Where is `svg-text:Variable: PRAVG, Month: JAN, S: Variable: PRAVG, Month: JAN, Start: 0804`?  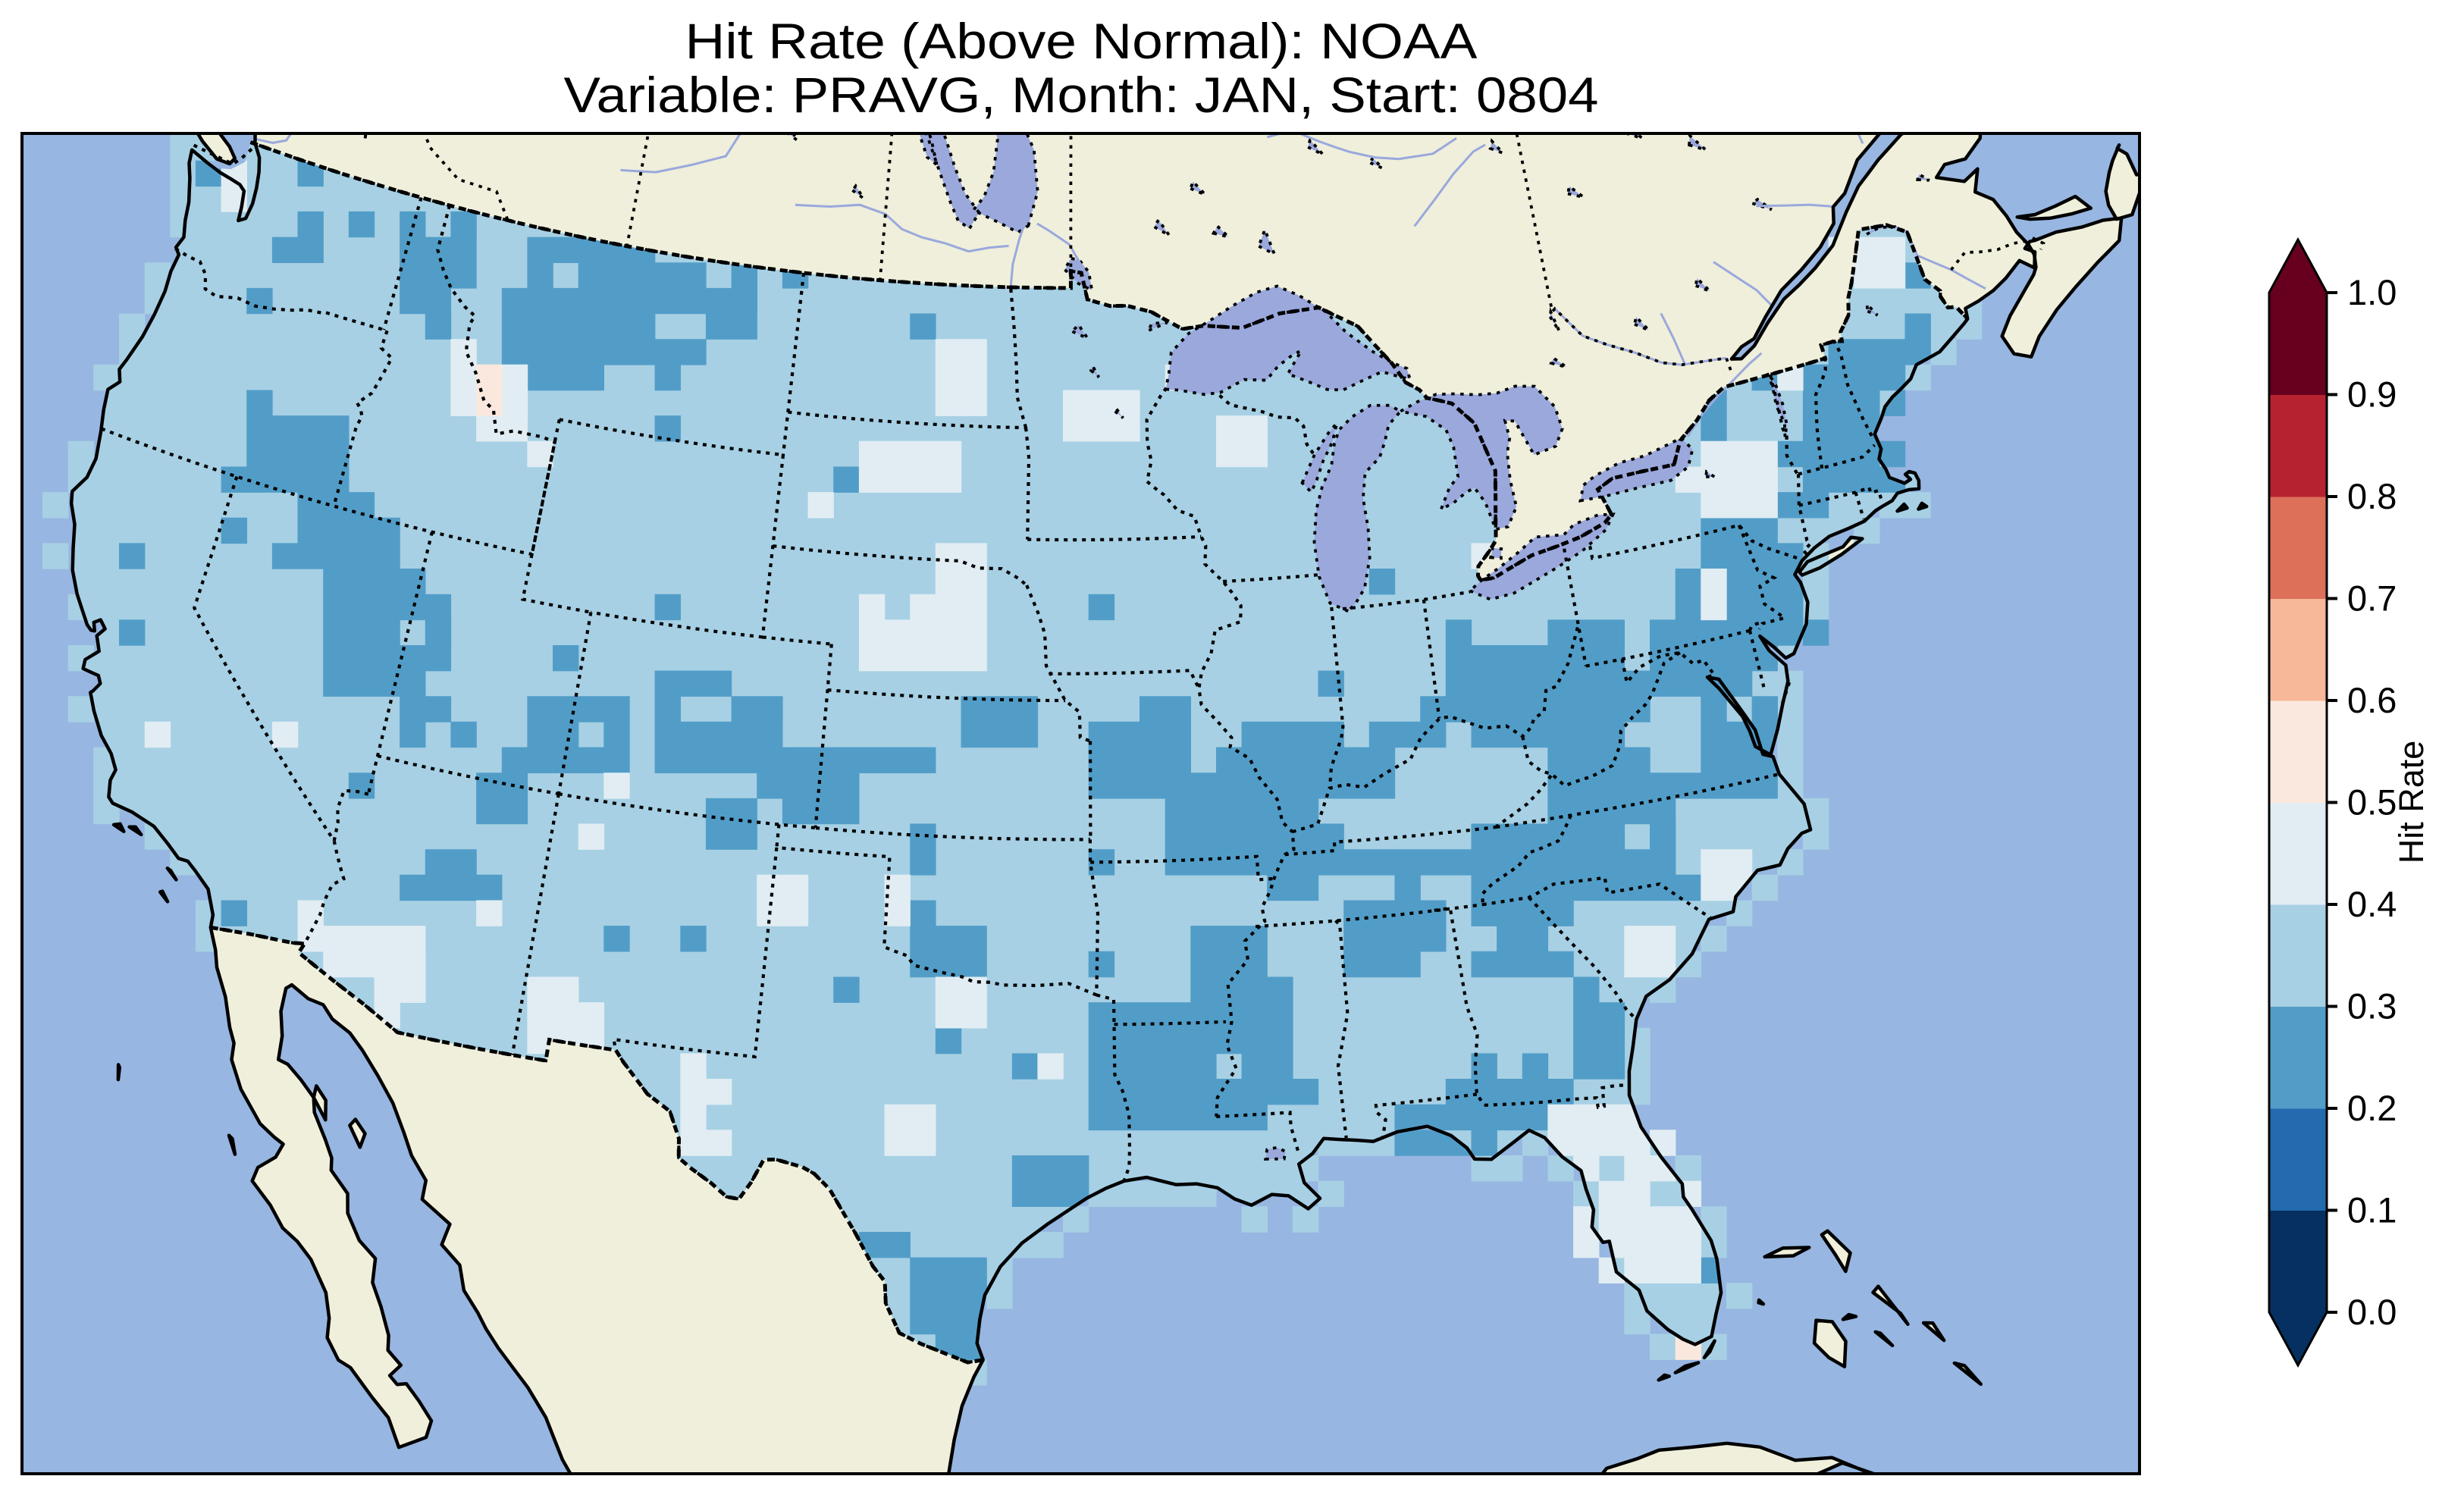 svg-text:Variable: PRAVG, Month: JAN, S: Variable: PRAVG, Month: JAN, Start: 0804 is located at coordinates (1081, 95).